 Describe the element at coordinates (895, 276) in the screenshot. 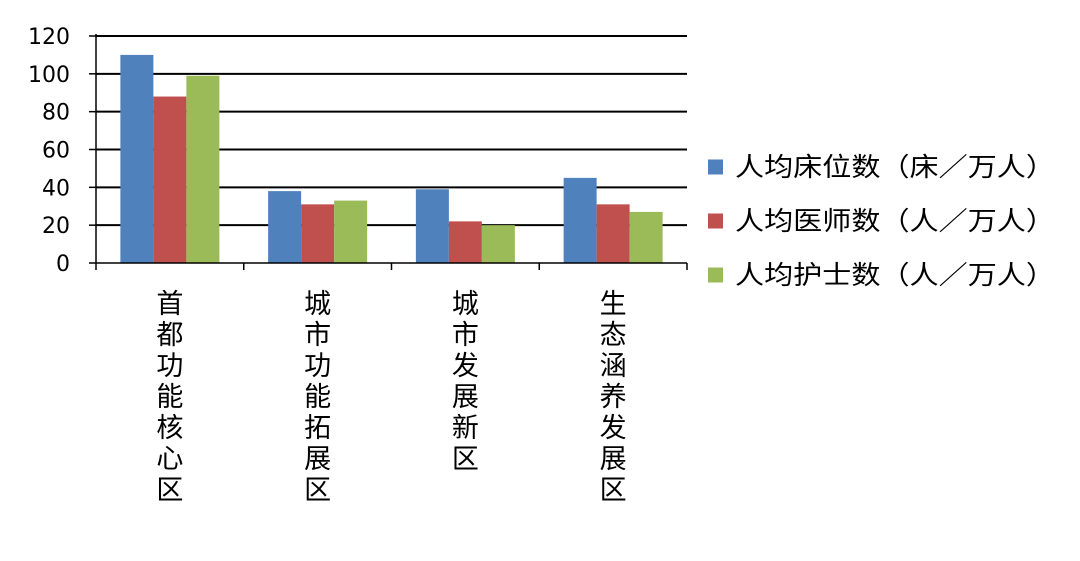

I see `legend-label: 人均护士数（人／万人）` at that location.